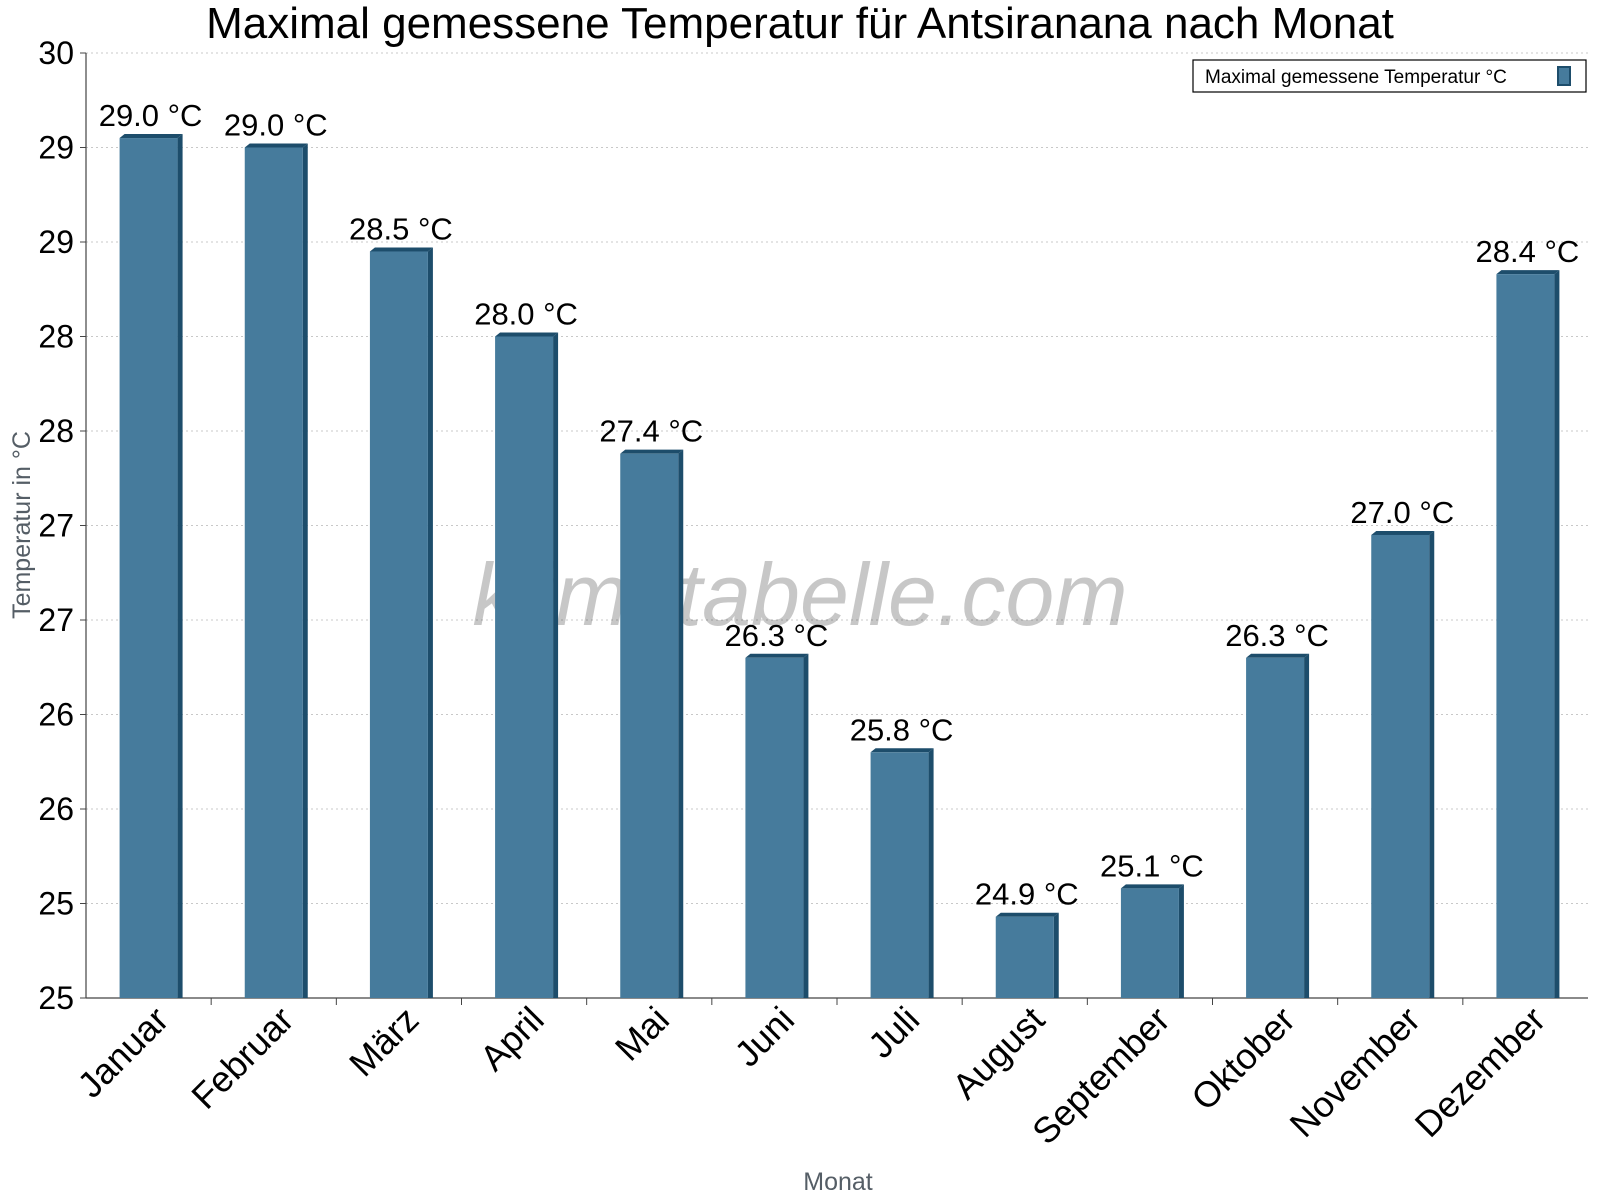 The width and height of the screenshot is (1600, 1200). What do you see at coordinates (56, 53) in the screenshot?
I see `y-tick-label: 30` at bounding box center [56, 53].